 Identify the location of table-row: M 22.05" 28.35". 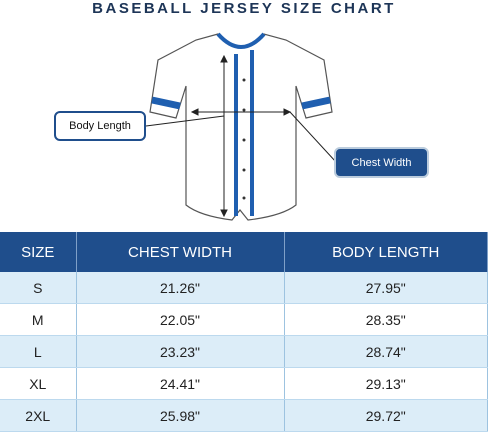
(244, 319).